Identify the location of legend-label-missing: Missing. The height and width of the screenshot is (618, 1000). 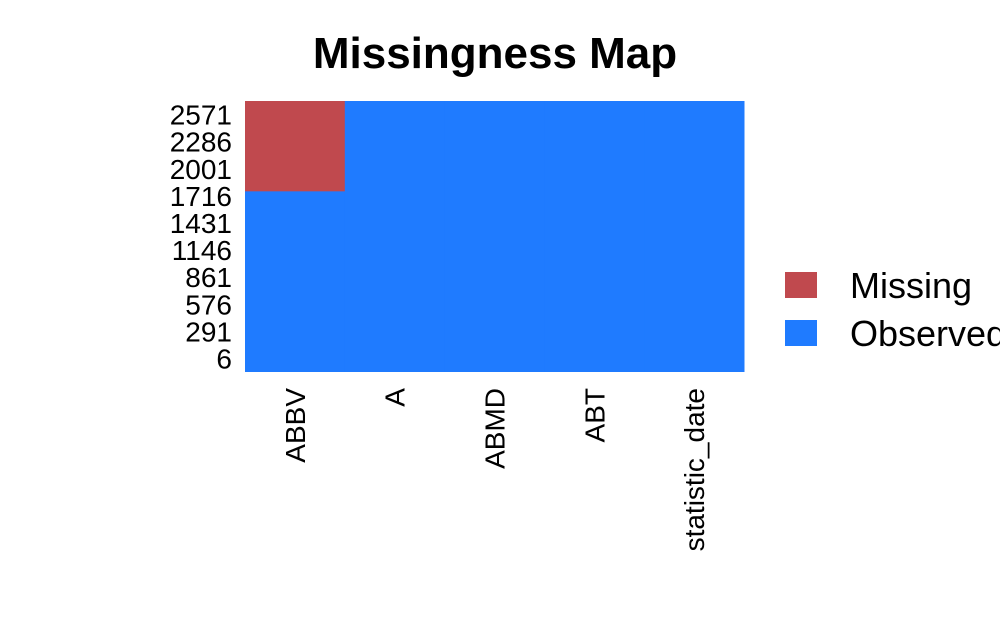
(911, 285).